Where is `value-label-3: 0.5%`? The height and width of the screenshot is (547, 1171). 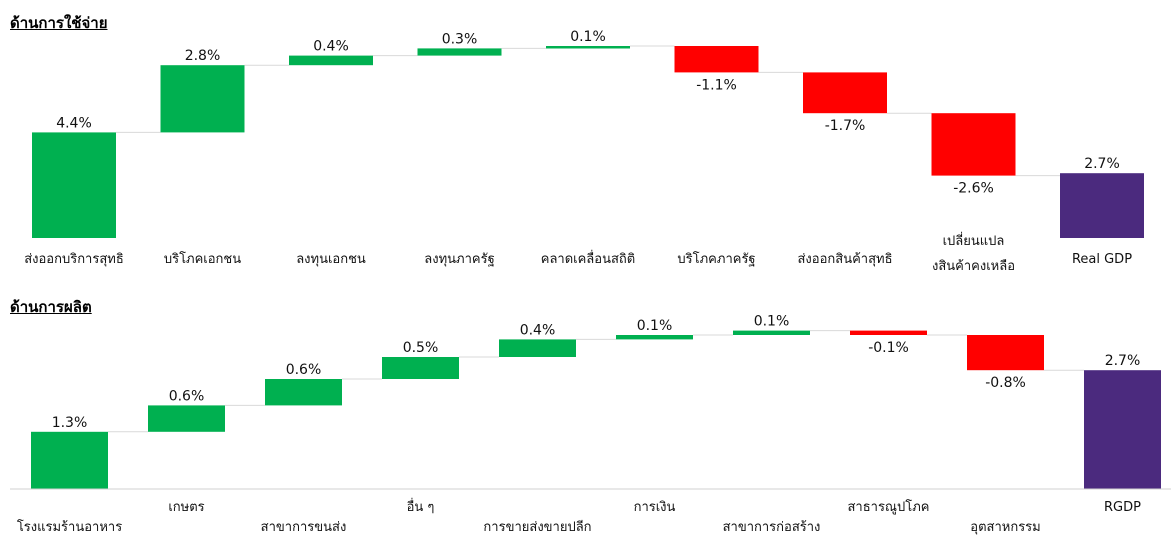 value-label-3: 0.5% is located at coordinates (421, 348).